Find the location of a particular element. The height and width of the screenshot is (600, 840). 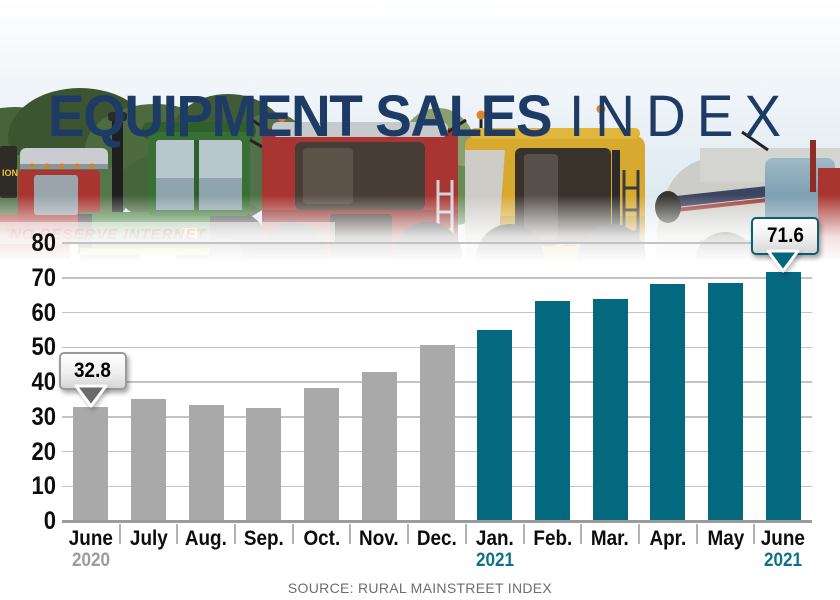

y-axis-label-40: 40 is located at coordinates (43, 382).